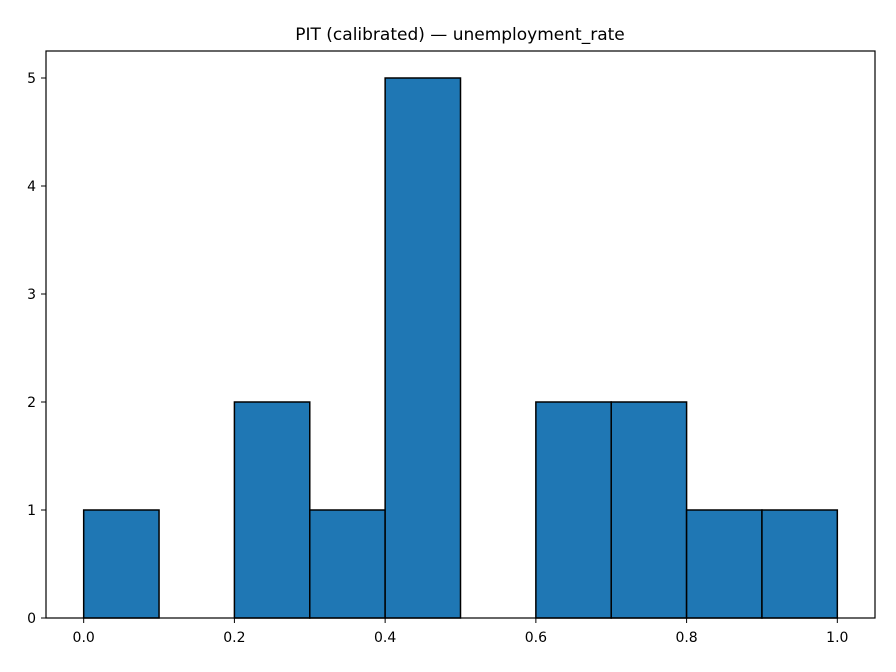 The height and width of the screenshot is (672, 896). What do you see at coordinates (31, 619) in the screenshot?
I see `y-tick-label-0: 0` at bounding box center [31, 619].